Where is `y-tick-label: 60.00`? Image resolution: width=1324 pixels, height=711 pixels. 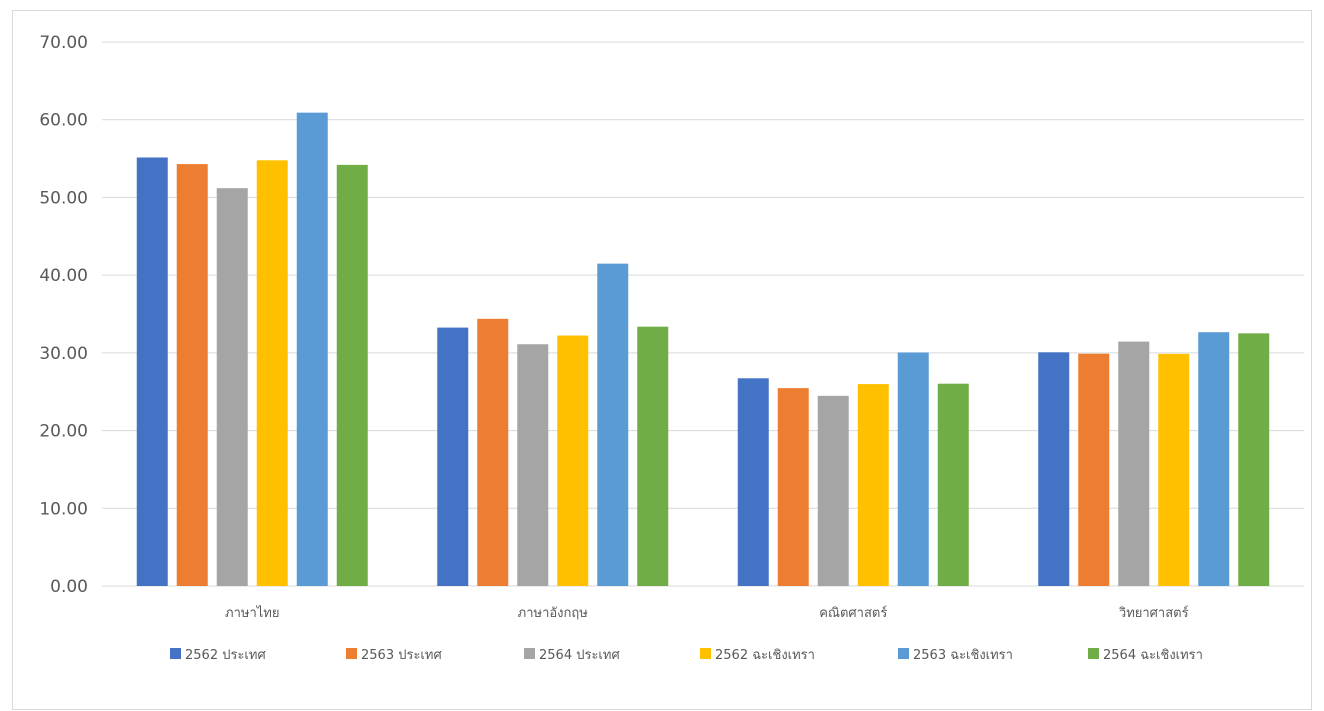 y-tick-label: 60.00 is located at coordinates (63, 121).